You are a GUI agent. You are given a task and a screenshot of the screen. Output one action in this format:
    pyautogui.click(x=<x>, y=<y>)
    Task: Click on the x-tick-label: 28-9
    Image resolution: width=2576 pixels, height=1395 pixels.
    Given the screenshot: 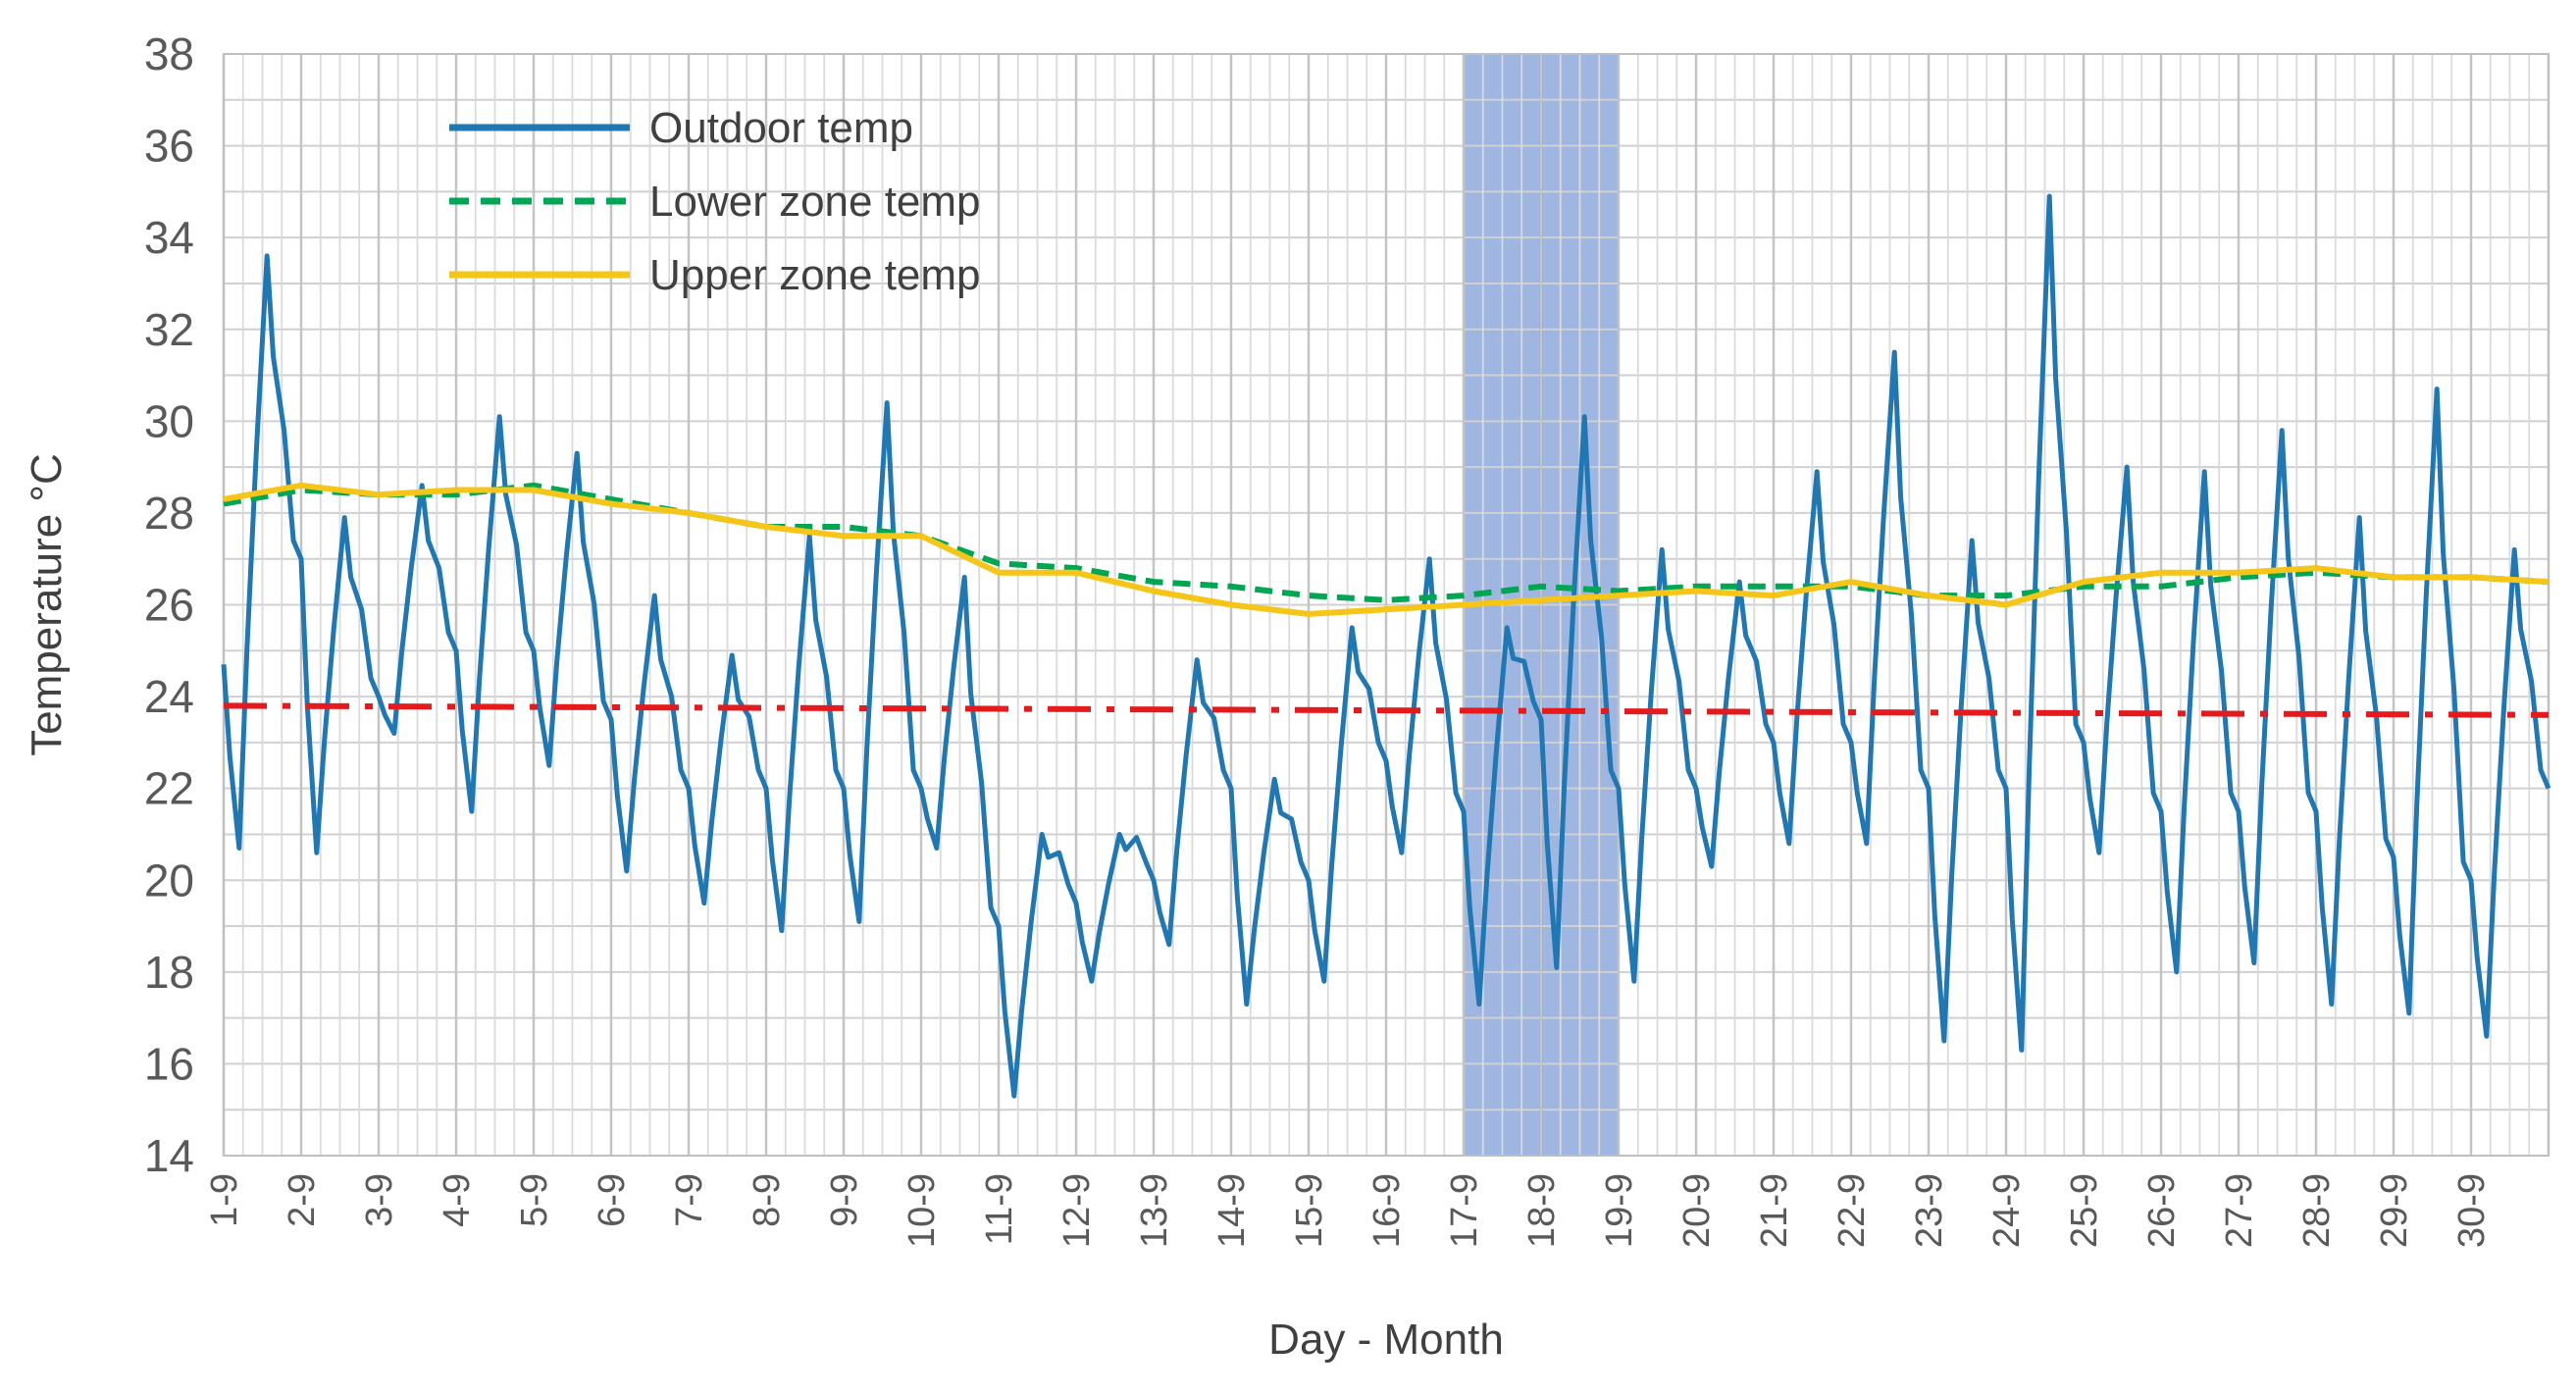 What is the action you would take?
    pyautogui.click(x=2317, y=1210)
    